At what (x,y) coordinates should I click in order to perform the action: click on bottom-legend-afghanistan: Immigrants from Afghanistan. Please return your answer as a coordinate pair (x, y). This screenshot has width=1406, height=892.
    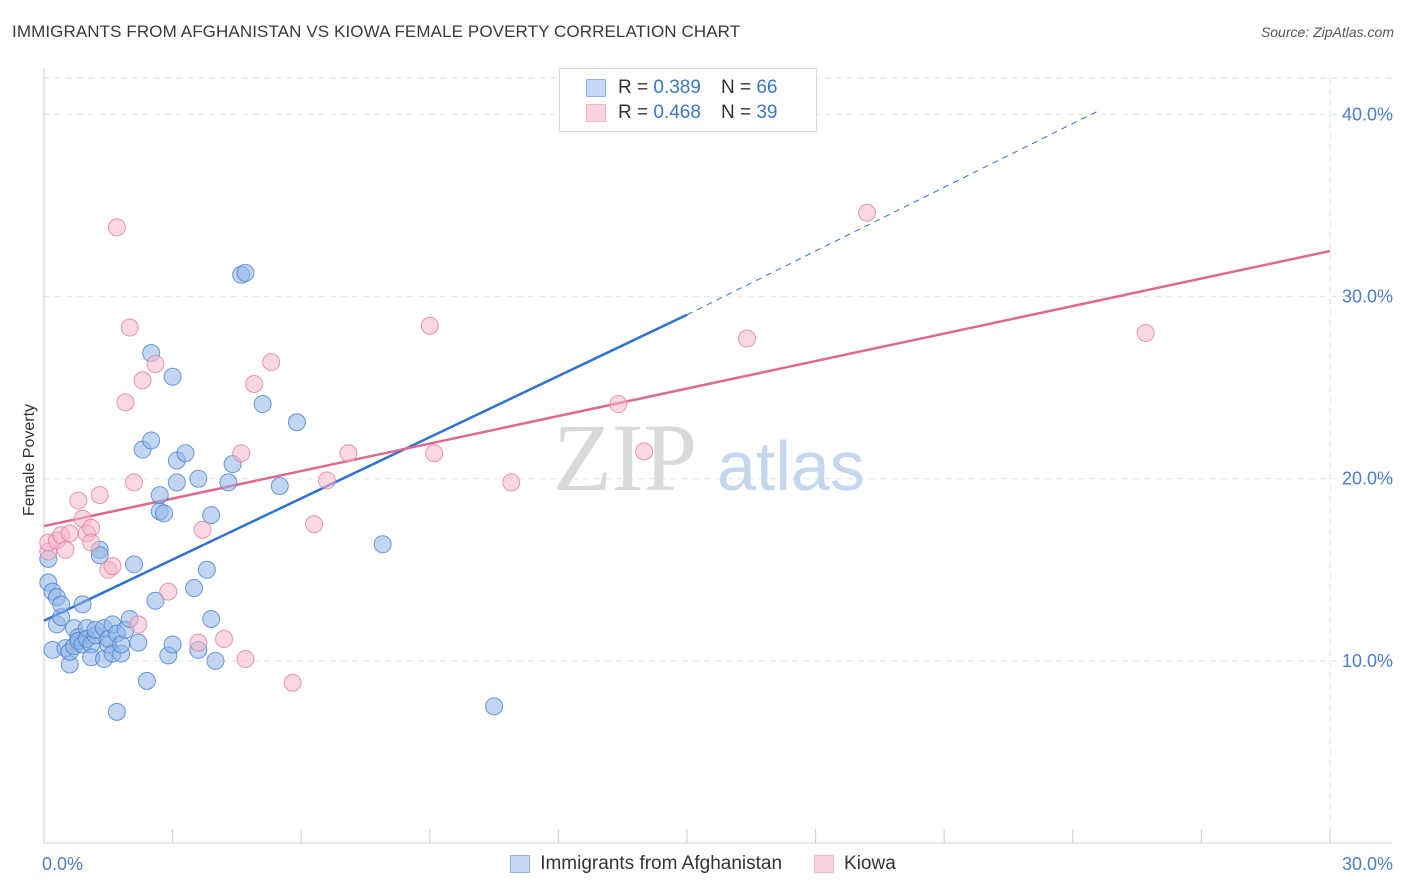
    Looking at the image, I should click on (646, 864).